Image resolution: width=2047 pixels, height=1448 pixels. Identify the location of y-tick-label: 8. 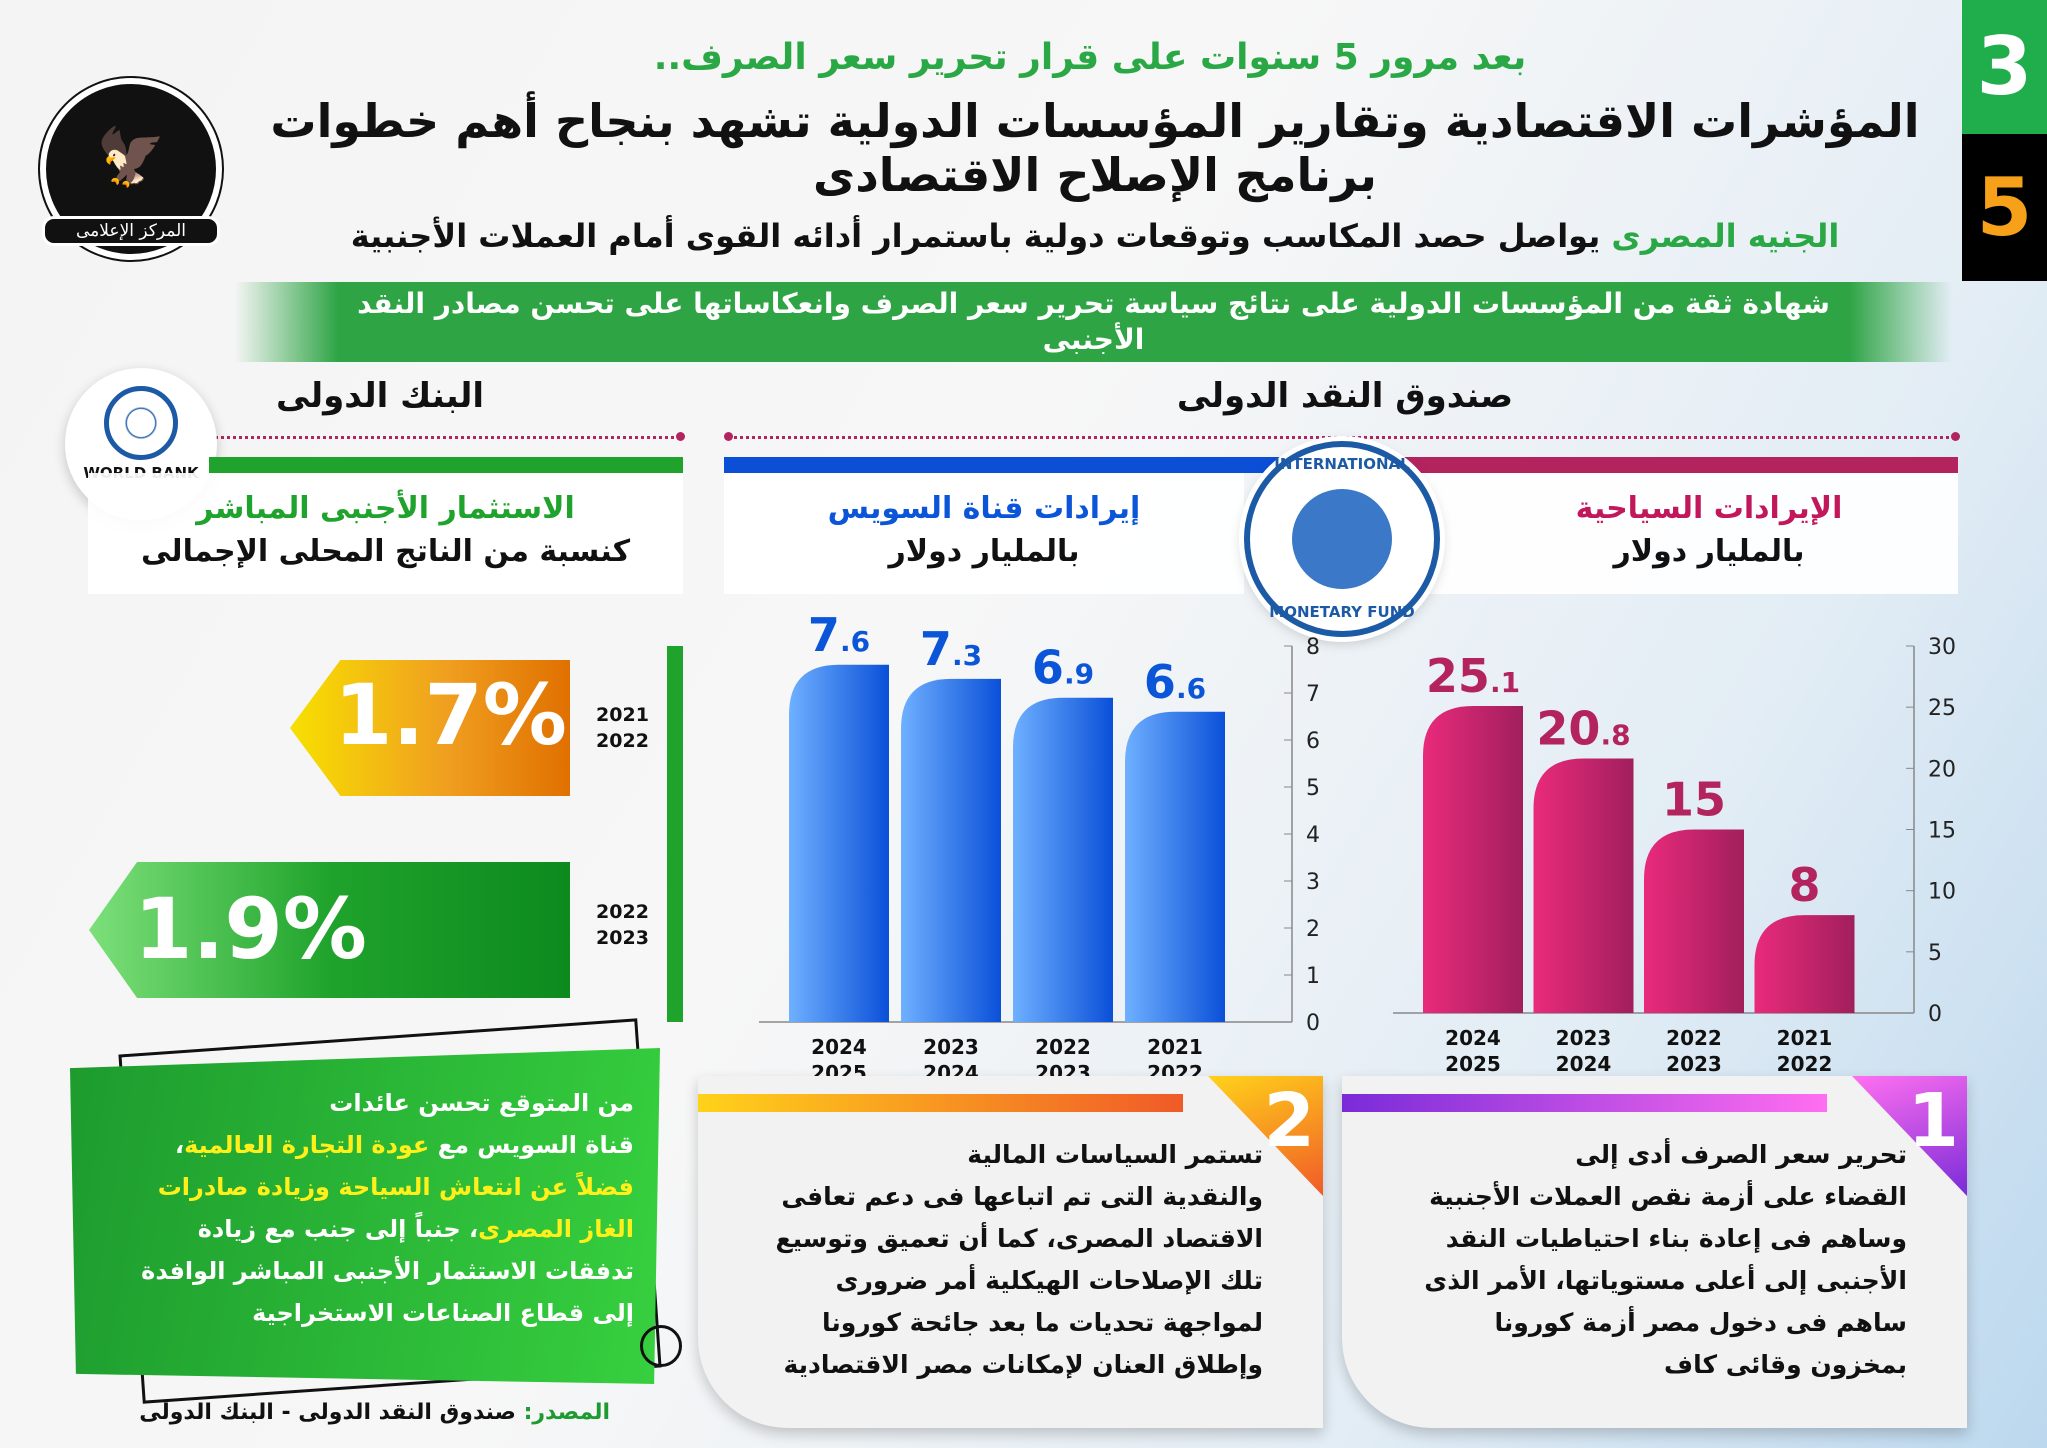
(1313, 647).